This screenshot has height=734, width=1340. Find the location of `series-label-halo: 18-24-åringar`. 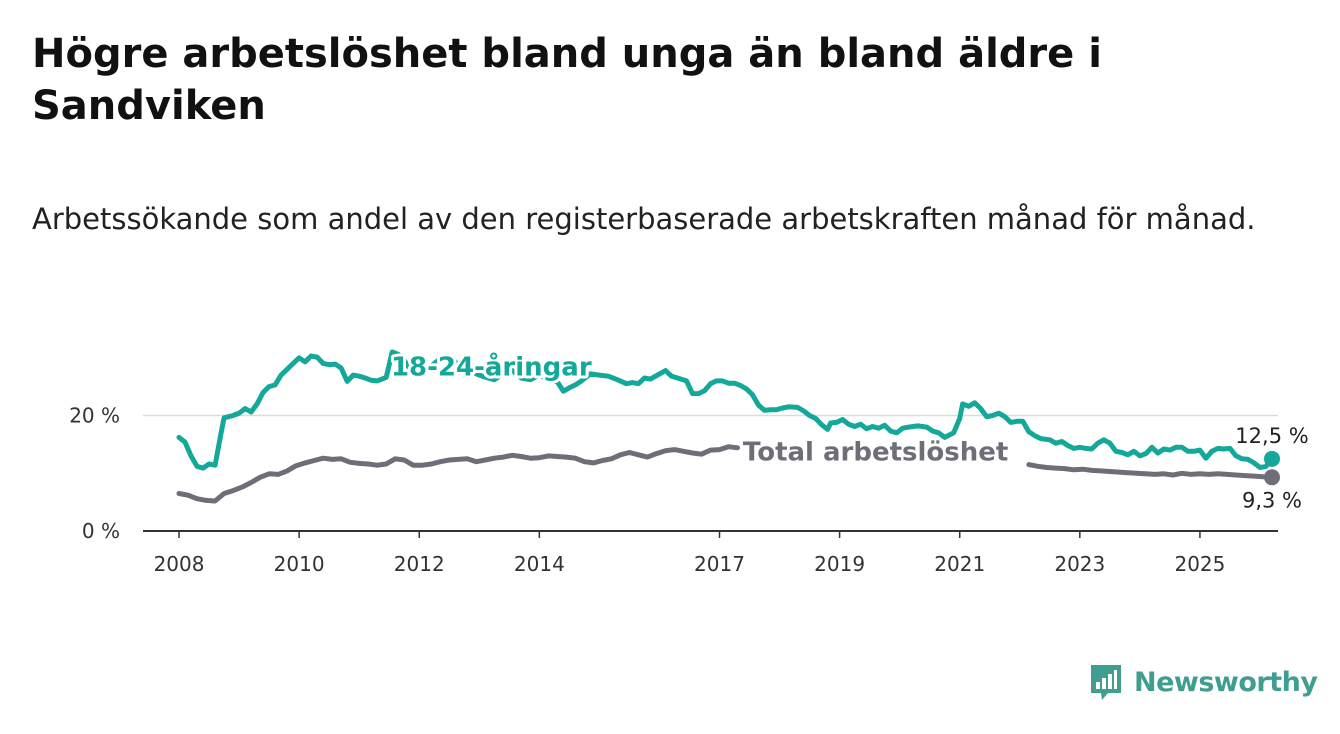

series-label-halo: 18-24-åringar is located at coordinates (491, 367).